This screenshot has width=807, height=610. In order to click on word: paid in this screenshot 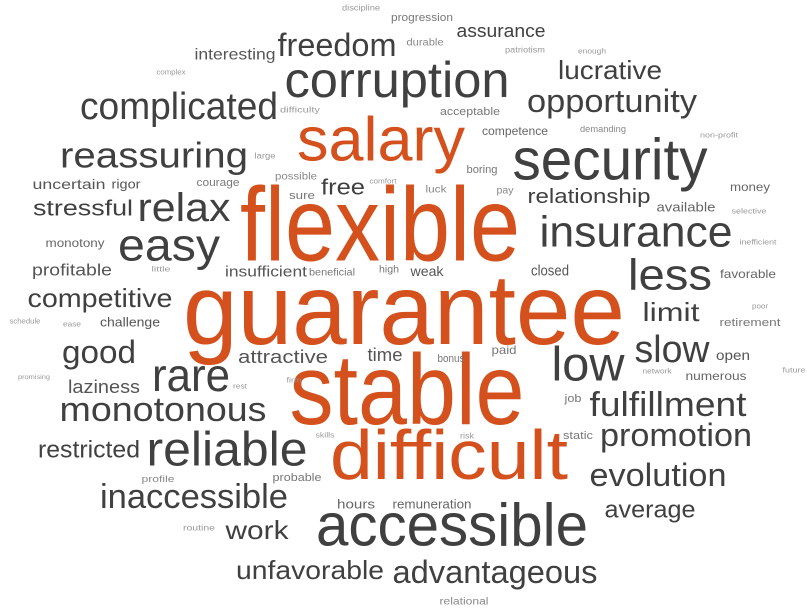, I will do `click(504, 350)`.